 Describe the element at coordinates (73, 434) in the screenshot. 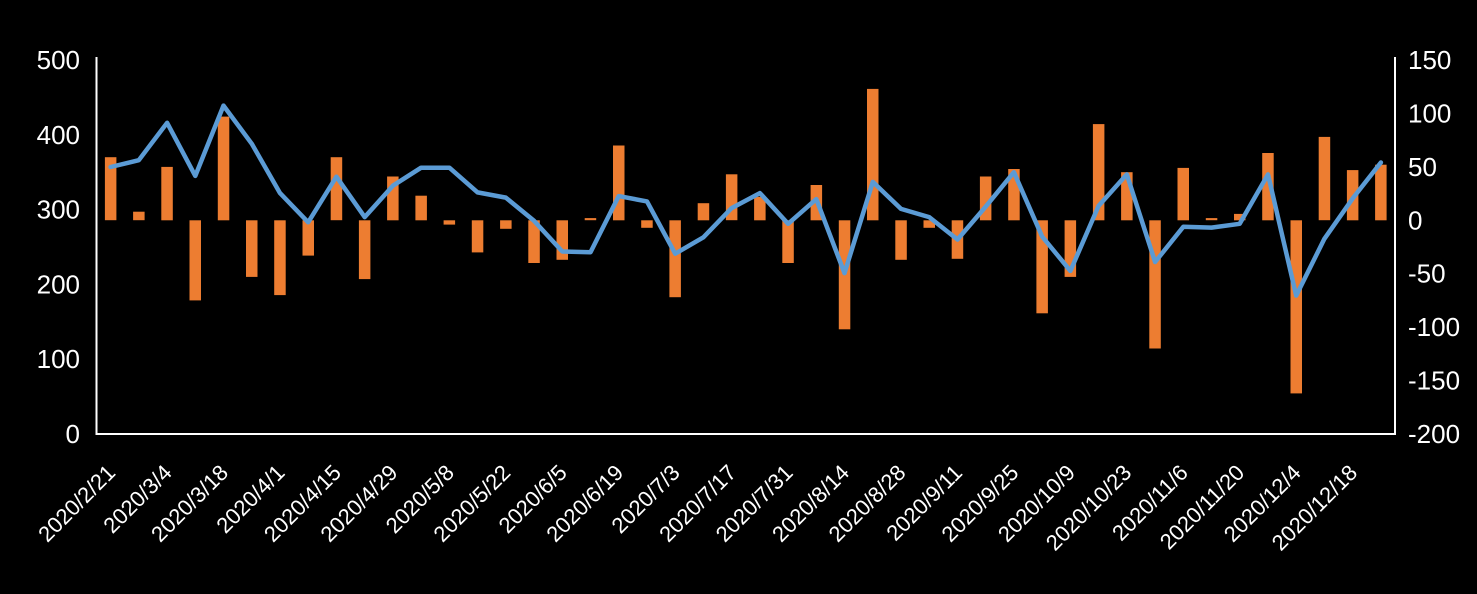

I see `left-axis-tick-label: 0` at that location.